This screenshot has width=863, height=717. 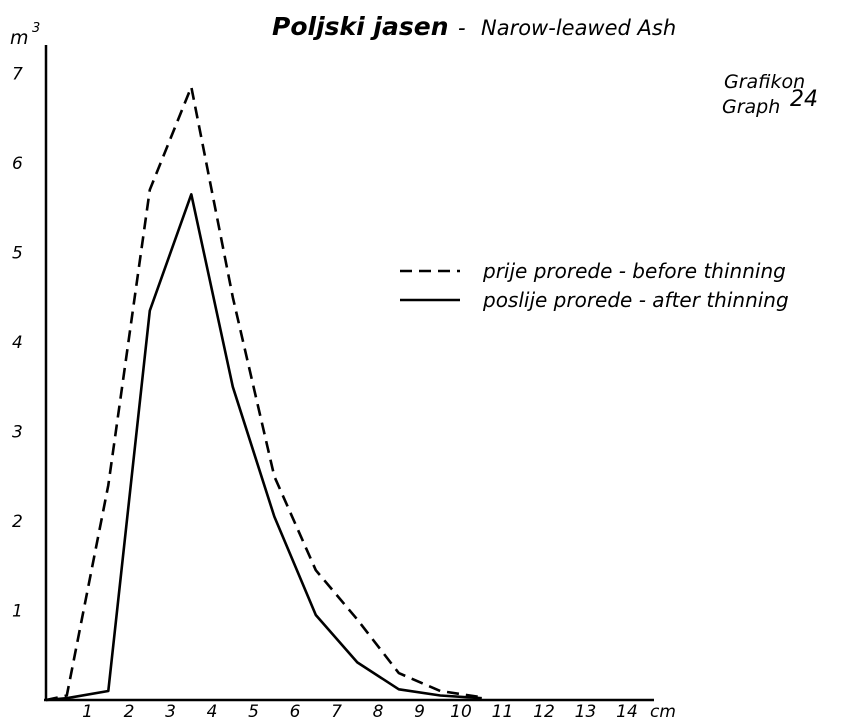 What do you see at coordinates (378, 709) in the screenshot?
I see `x-tick-label: 8` at bounding box center [378, 709].